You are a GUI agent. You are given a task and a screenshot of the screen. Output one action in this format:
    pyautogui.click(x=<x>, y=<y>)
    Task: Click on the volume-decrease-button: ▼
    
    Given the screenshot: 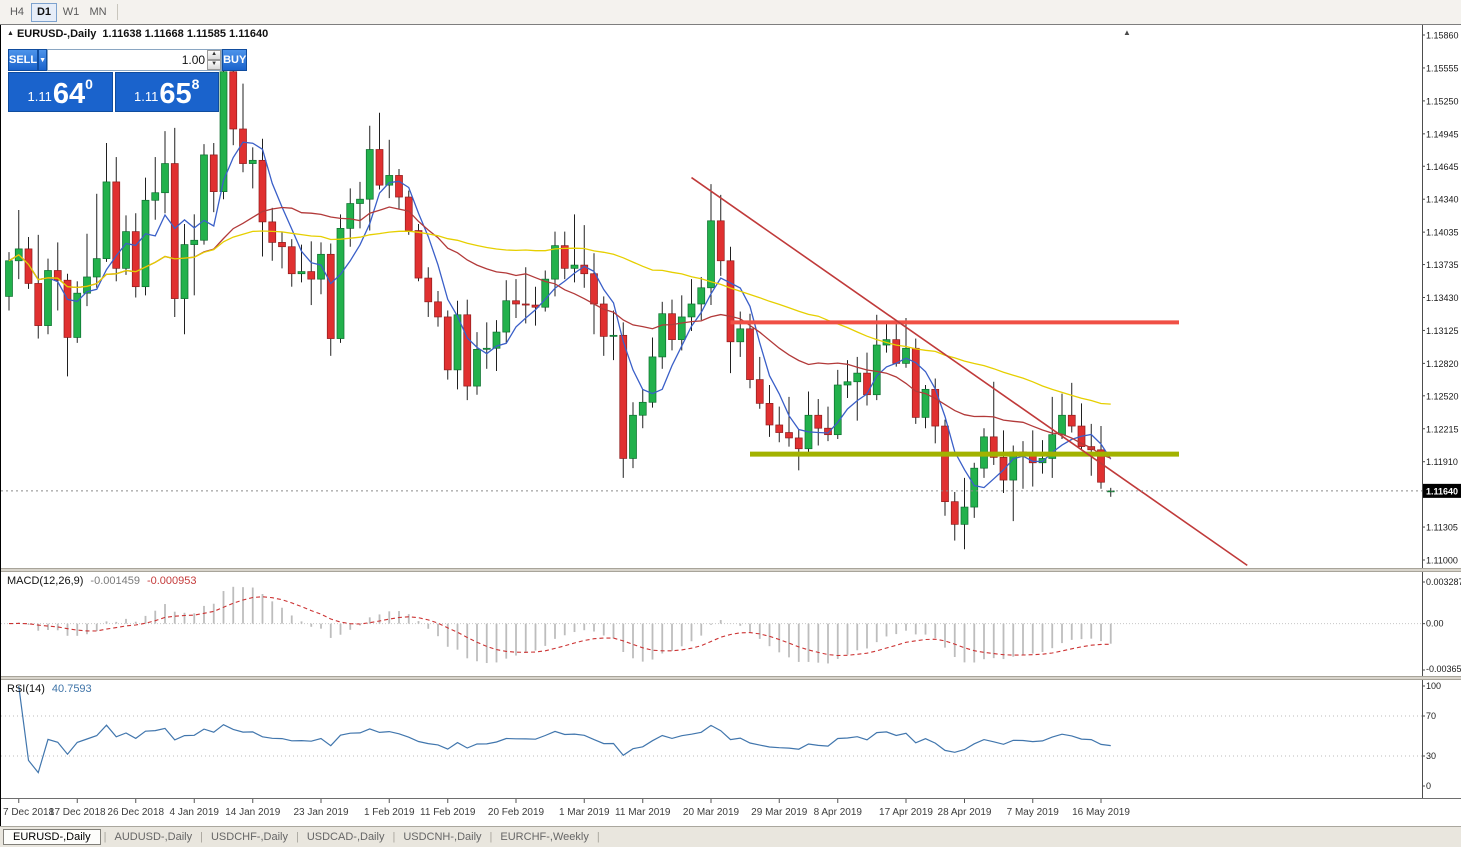 What is the action you would take?
    pyautogui.click(x=214, y=65)
    